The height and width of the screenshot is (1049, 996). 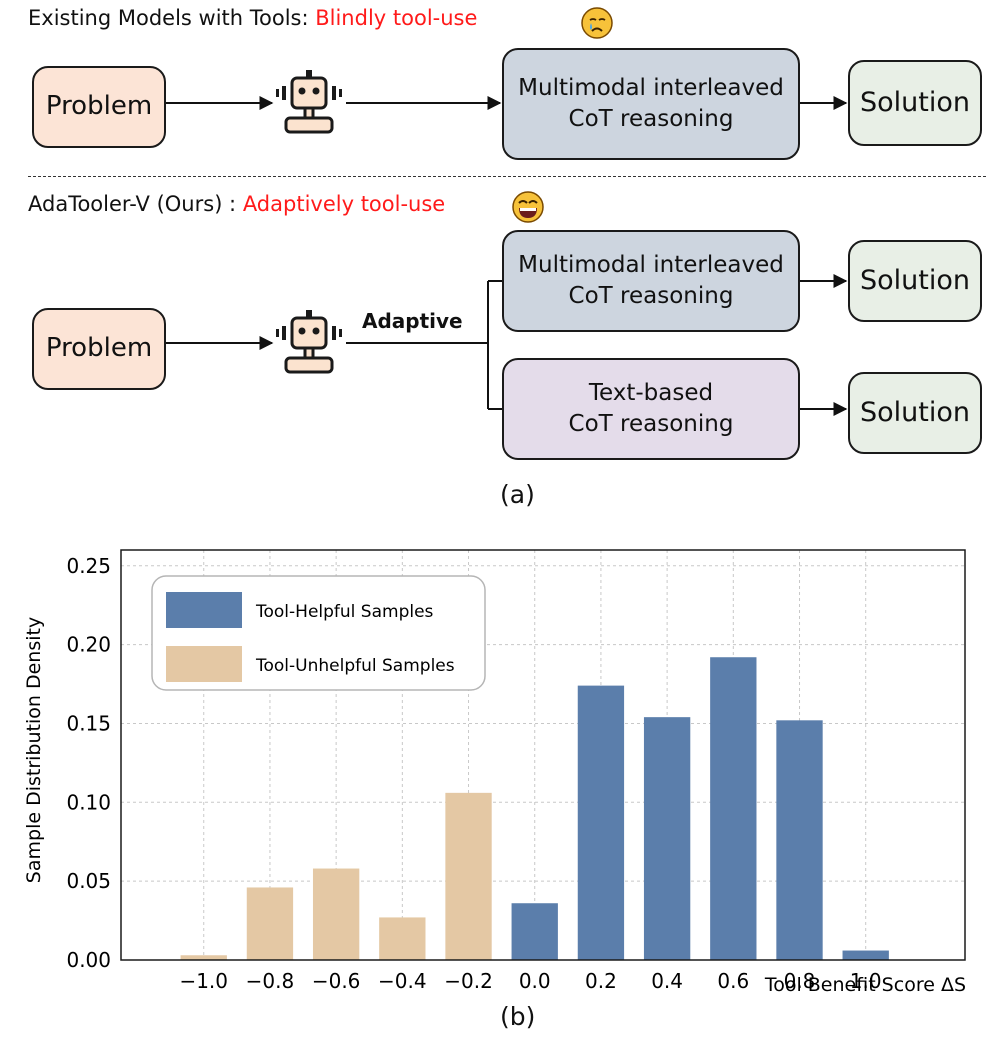 I want to click on x-tick-label: −0.8, so click(x=270, y=981).